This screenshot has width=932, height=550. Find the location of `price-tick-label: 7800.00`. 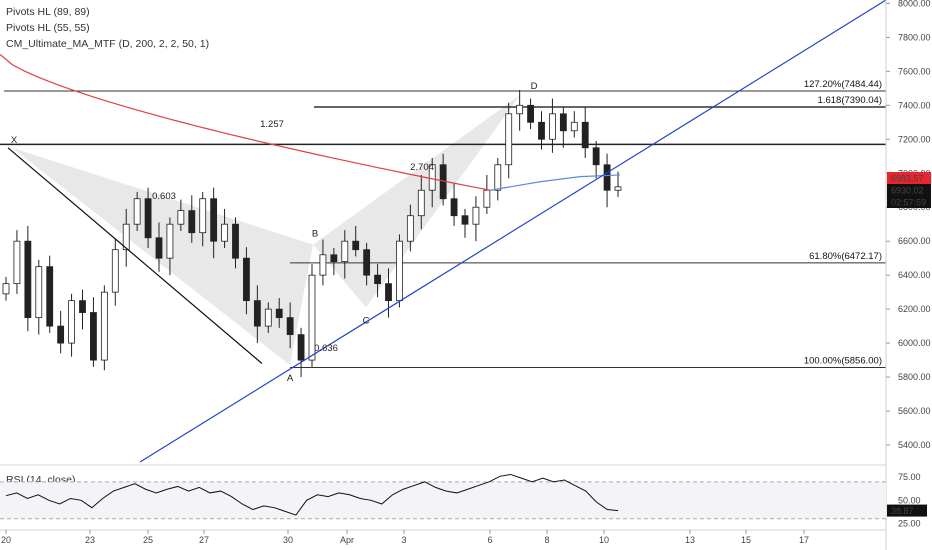

price-tick-label: 7800.00 is located at coordinates (914, 37).